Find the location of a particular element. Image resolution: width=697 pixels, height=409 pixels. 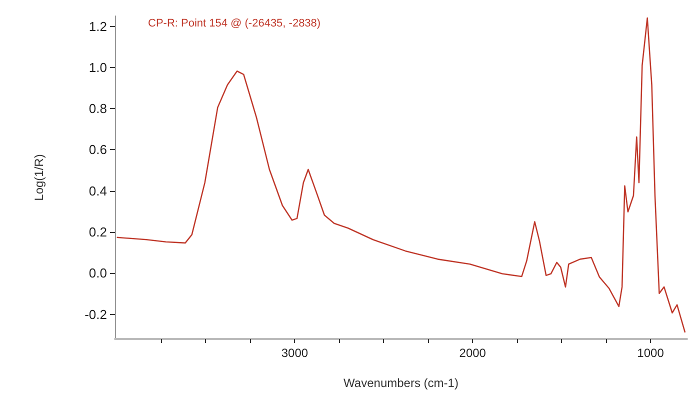

y-tick-label: 1.0 is located at coordinates (97, 67).